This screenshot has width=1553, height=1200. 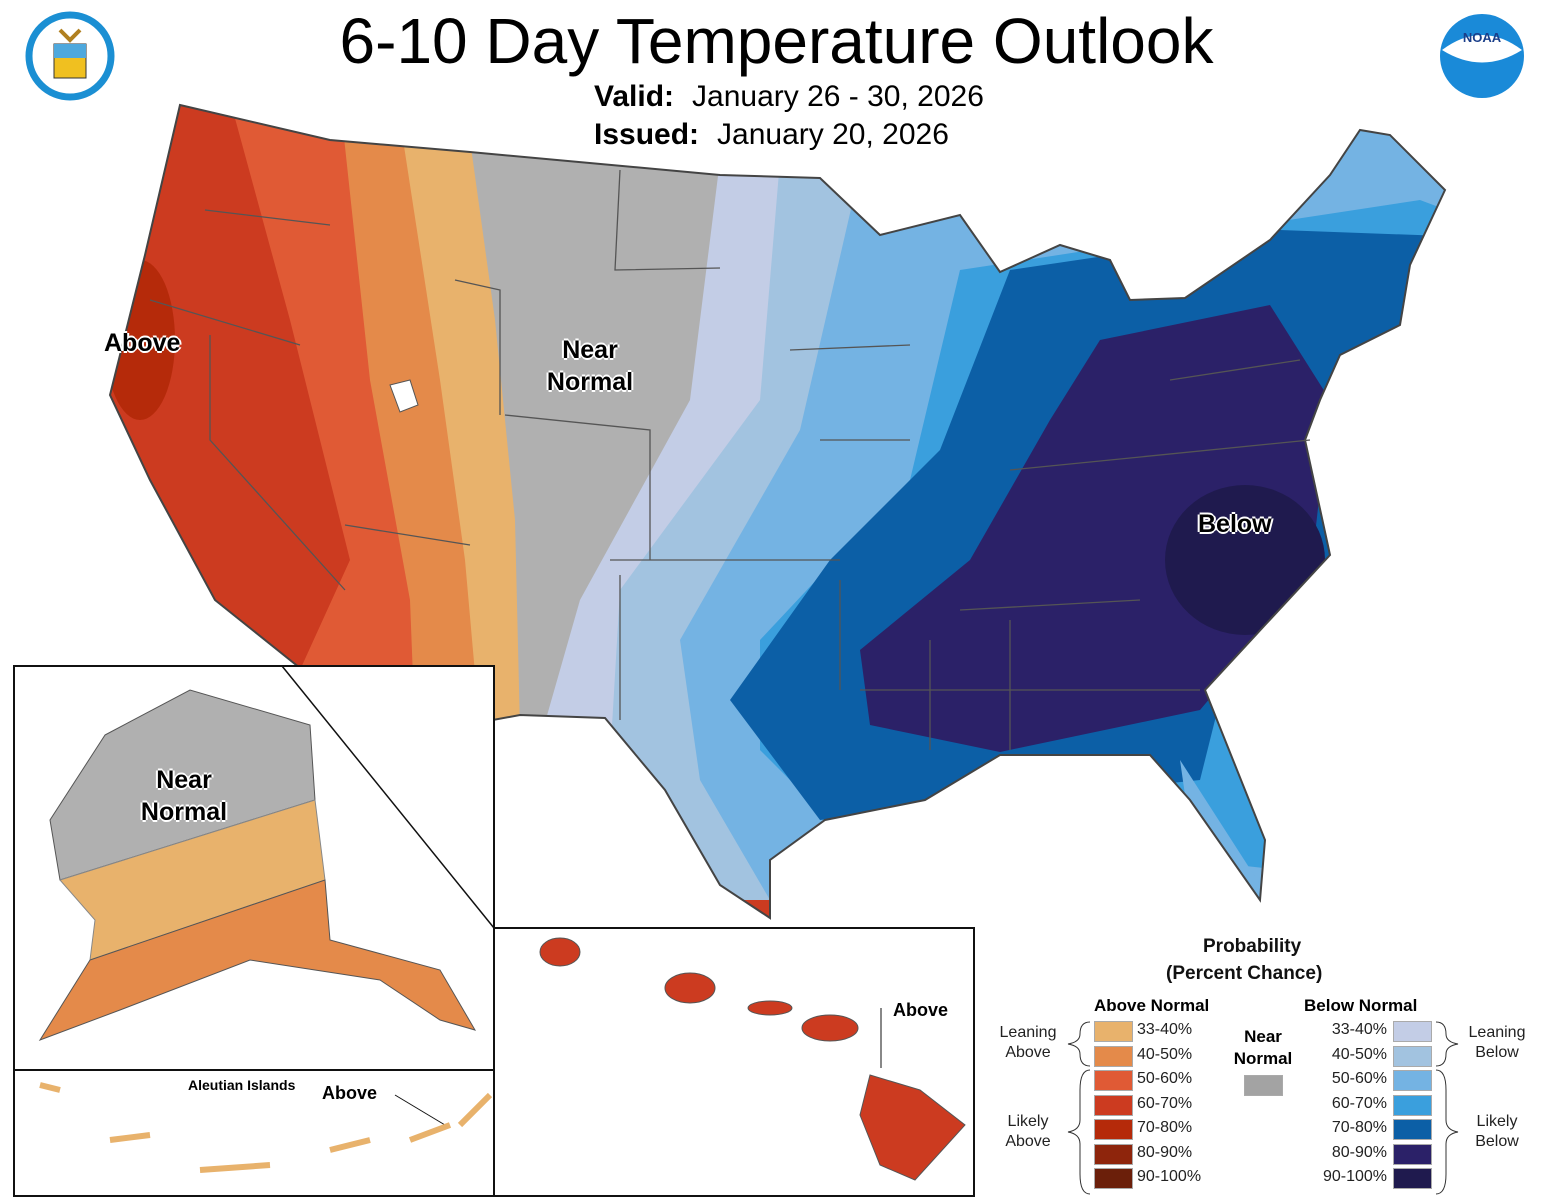 What do you see at coordinates (1359, 1103) in the screenshot?
I see `legend-label-below-3: 60-70%` at bounding box center [1359, 1103].